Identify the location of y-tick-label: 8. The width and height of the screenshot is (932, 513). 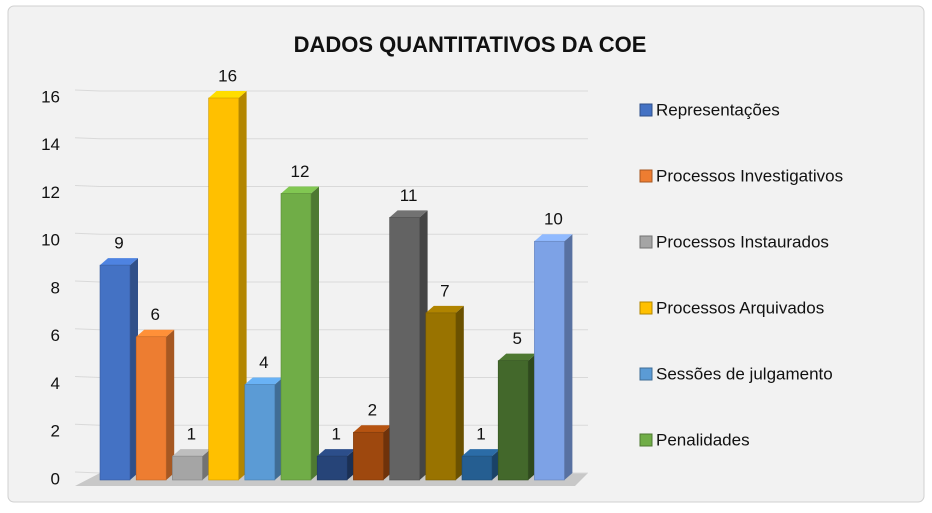
(55, 287).